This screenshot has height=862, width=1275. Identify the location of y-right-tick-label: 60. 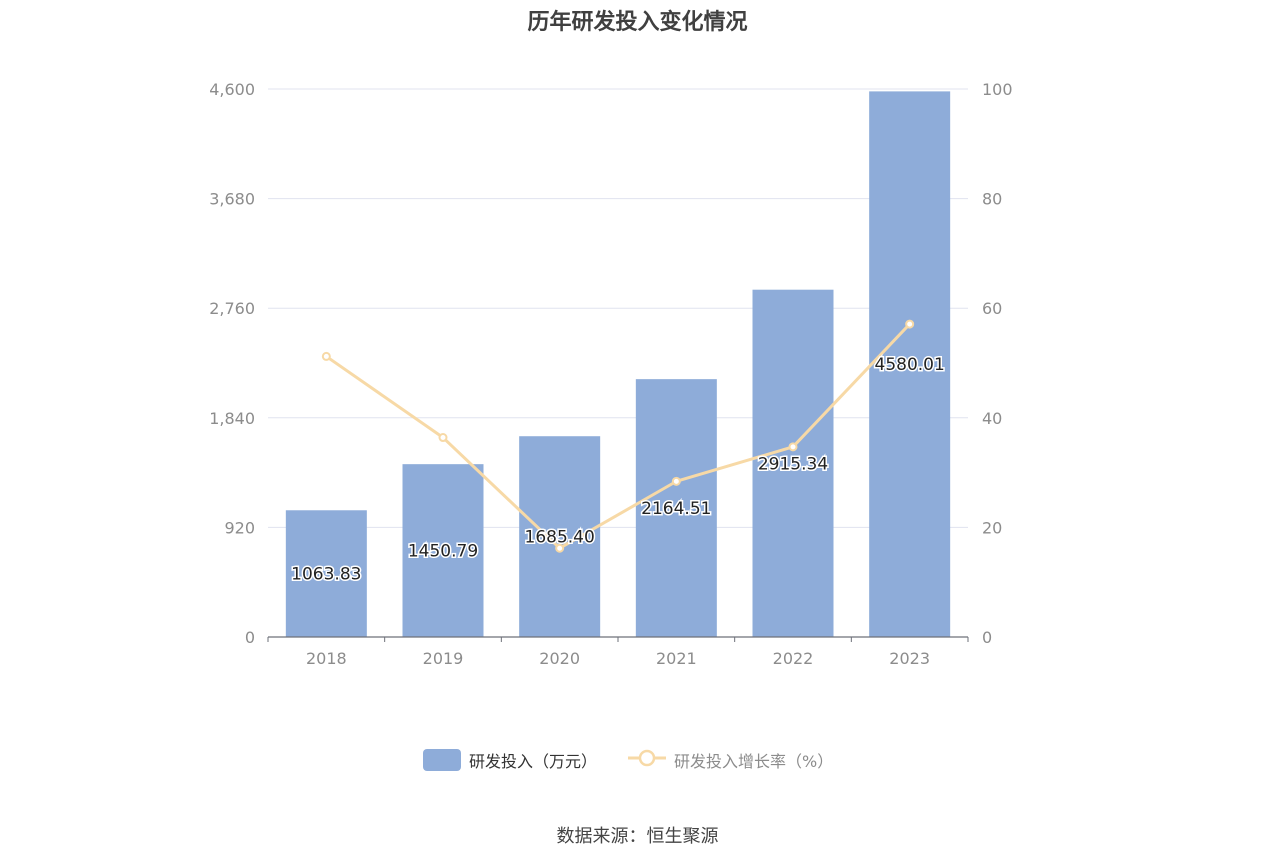
(992, 308).